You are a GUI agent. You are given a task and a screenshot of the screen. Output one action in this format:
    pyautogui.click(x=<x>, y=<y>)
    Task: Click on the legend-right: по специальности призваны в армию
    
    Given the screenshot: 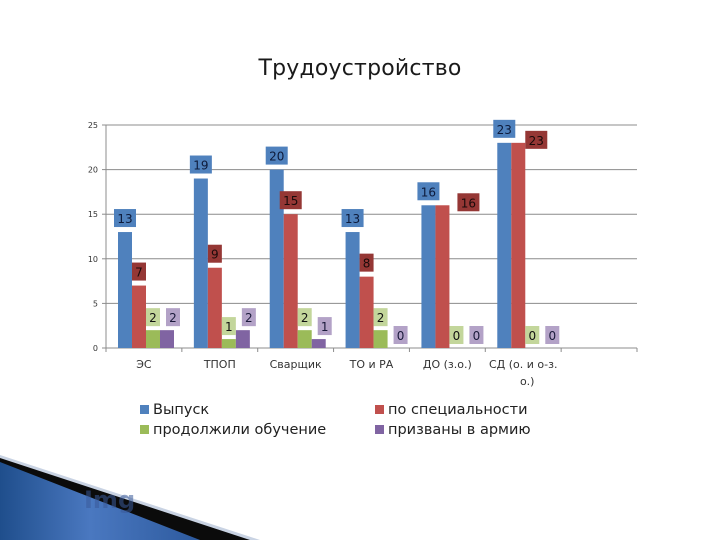 What is the action you would take?
    pyautogui.click(x=453, y=420)
    